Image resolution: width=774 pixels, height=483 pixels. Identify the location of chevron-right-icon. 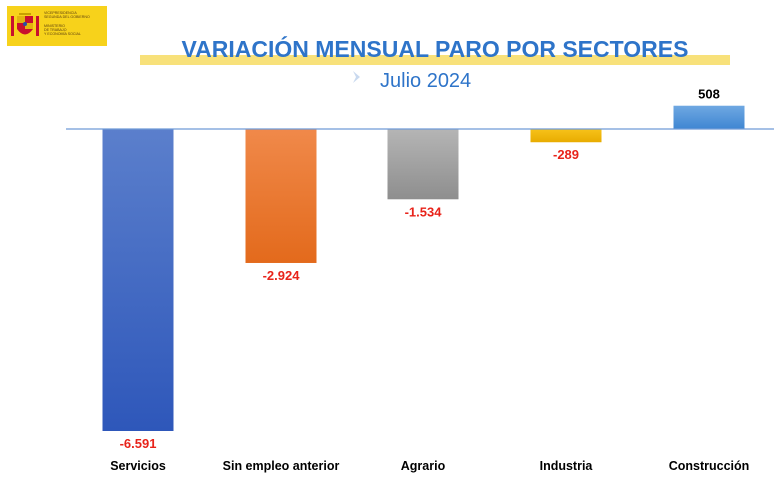
(356, 77).